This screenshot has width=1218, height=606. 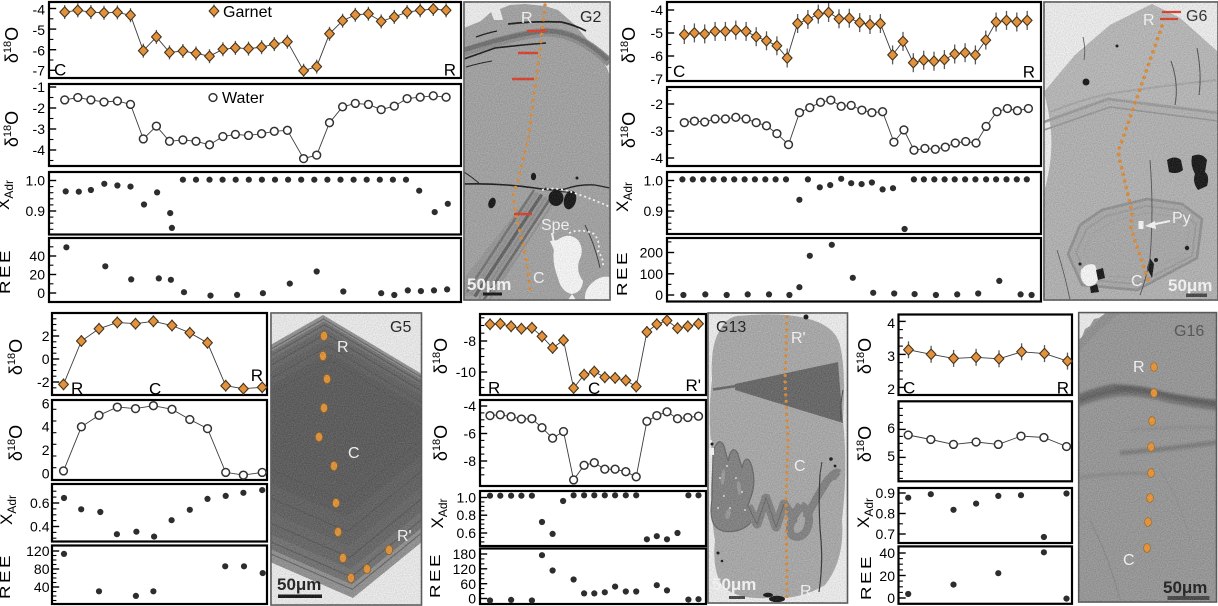 What do you see at coordinates (39, 87) in the screenshot?
I see `svg-text: -1` at bounding box center [39, 87].